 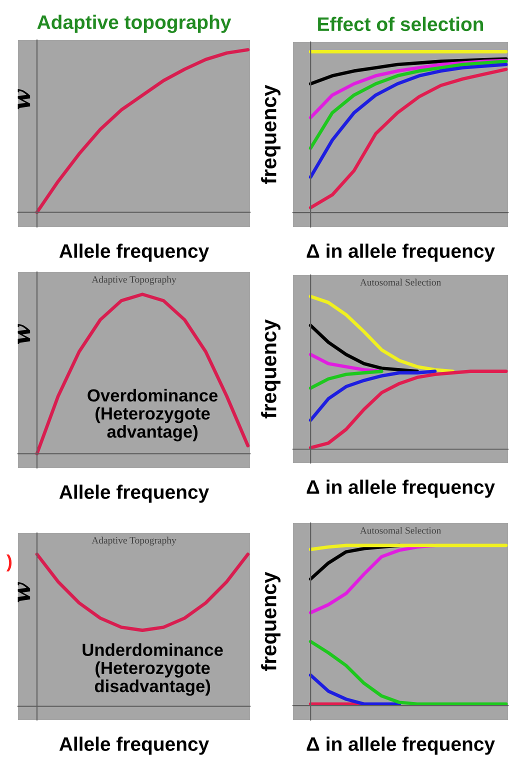 I want to click on annotation: Underdominance (Heterozygote disadvantage), so click(x=152, y=669).